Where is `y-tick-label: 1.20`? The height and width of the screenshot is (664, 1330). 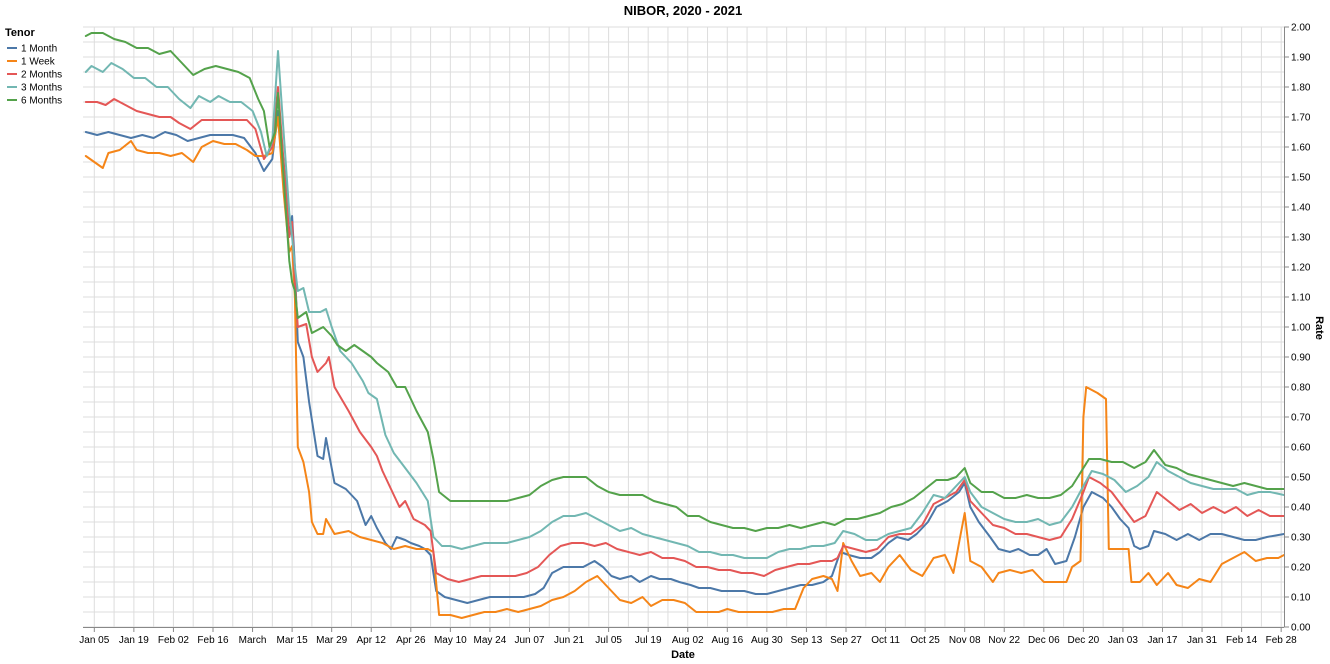
y-tick-label: 1.20 is located at coordinates (1301, 268).